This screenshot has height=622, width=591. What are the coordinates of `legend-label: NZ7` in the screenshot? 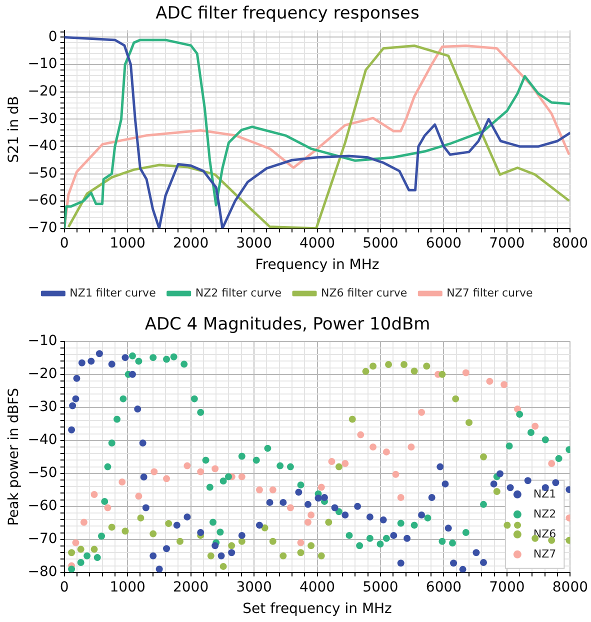 It's located at (544, 553).